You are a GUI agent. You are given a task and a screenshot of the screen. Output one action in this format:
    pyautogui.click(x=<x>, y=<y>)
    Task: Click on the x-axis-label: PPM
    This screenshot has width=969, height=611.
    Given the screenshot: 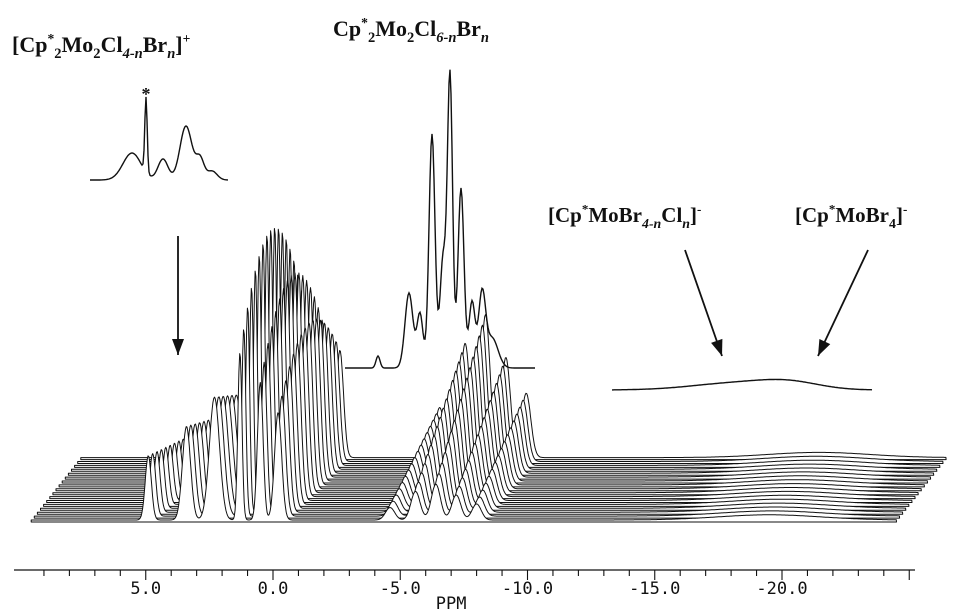 What is the action you would take?
    pyautogui.click(x=451, y=602)
    